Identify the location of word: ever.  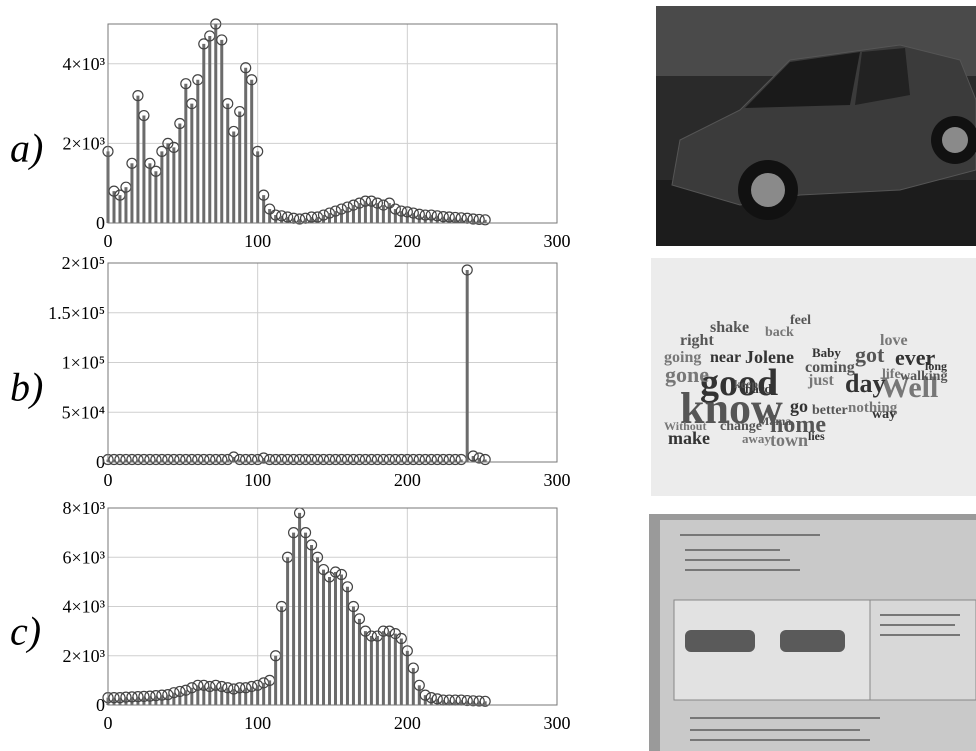
(915, 357).